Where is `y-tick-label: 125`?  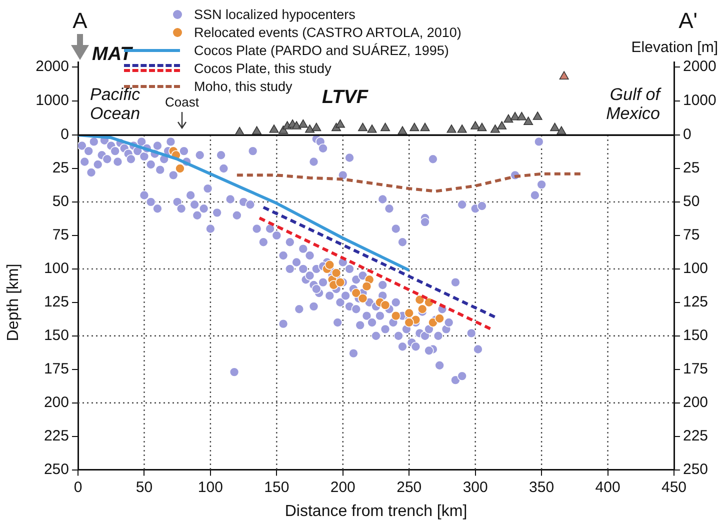 y-tick-label: 125 is located at coordinates (56, 302).